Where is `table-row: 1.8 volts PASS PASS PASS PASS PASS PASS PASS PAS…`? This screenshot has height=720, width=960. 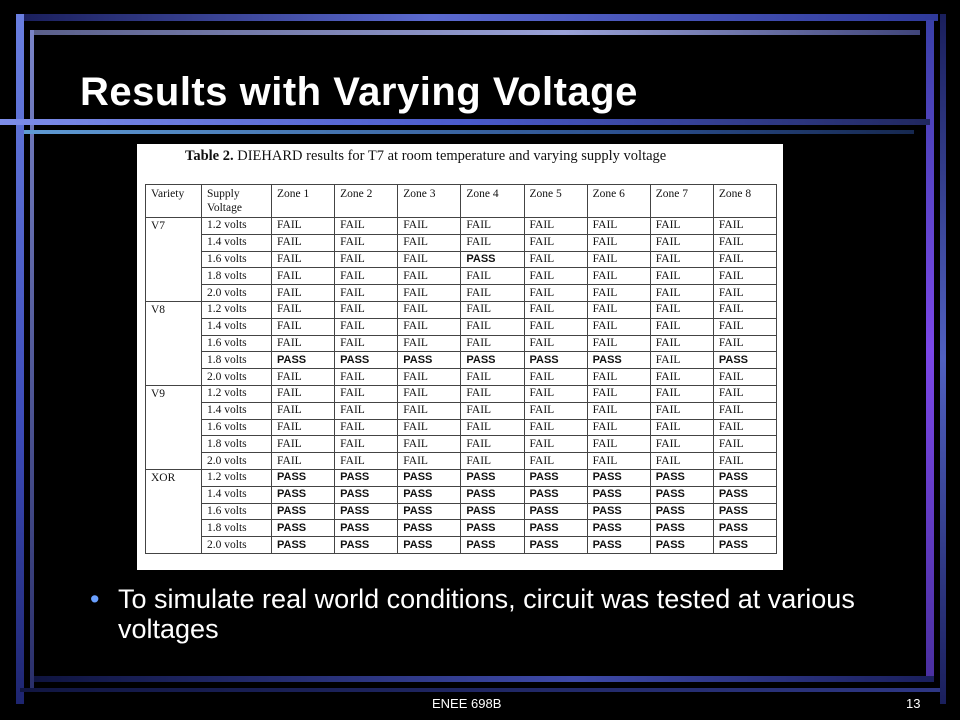
table-row: 1.8 volts PASS PASS PASS PASS PASS PASS PASS PAS… is located at coordinates (462, 528).